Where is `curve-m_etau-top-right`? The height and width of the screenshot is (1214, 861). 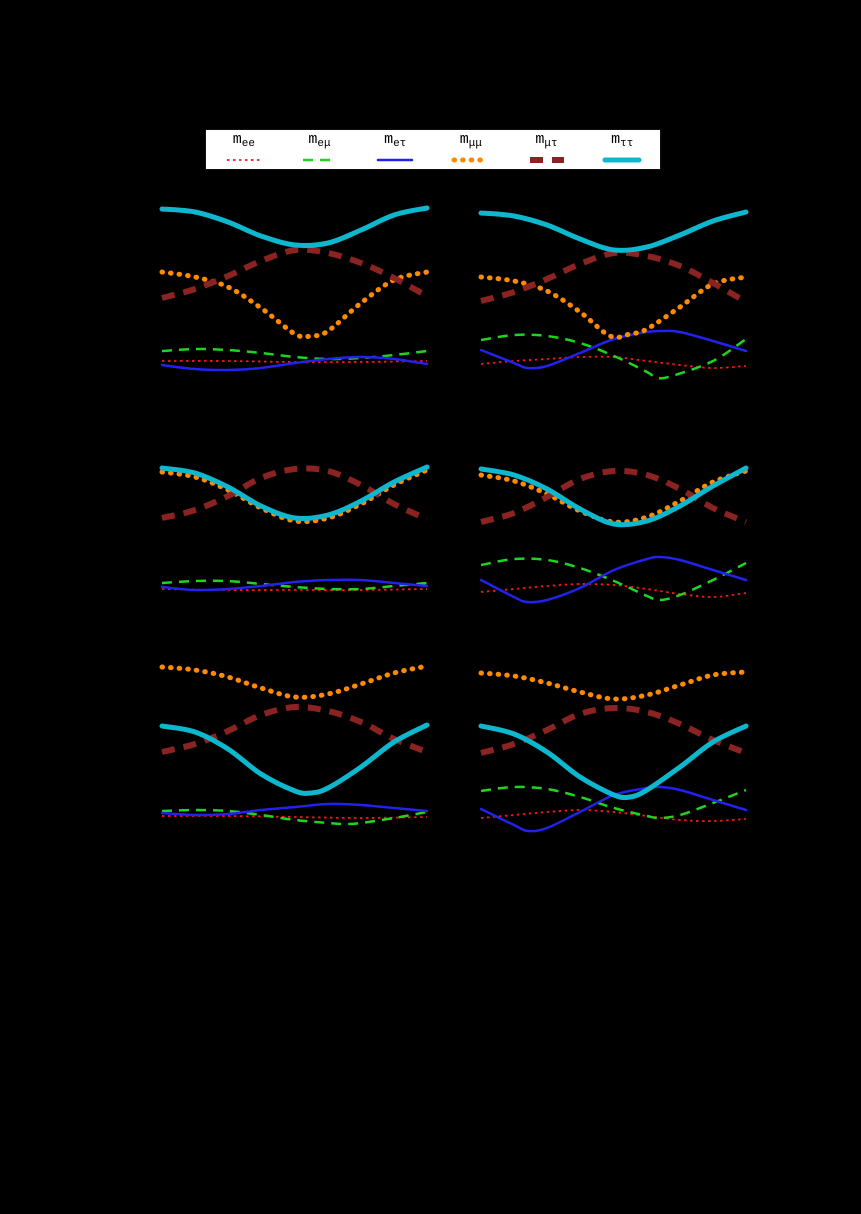
curve-m_etau-top-right is located at coordinates (613, 349).